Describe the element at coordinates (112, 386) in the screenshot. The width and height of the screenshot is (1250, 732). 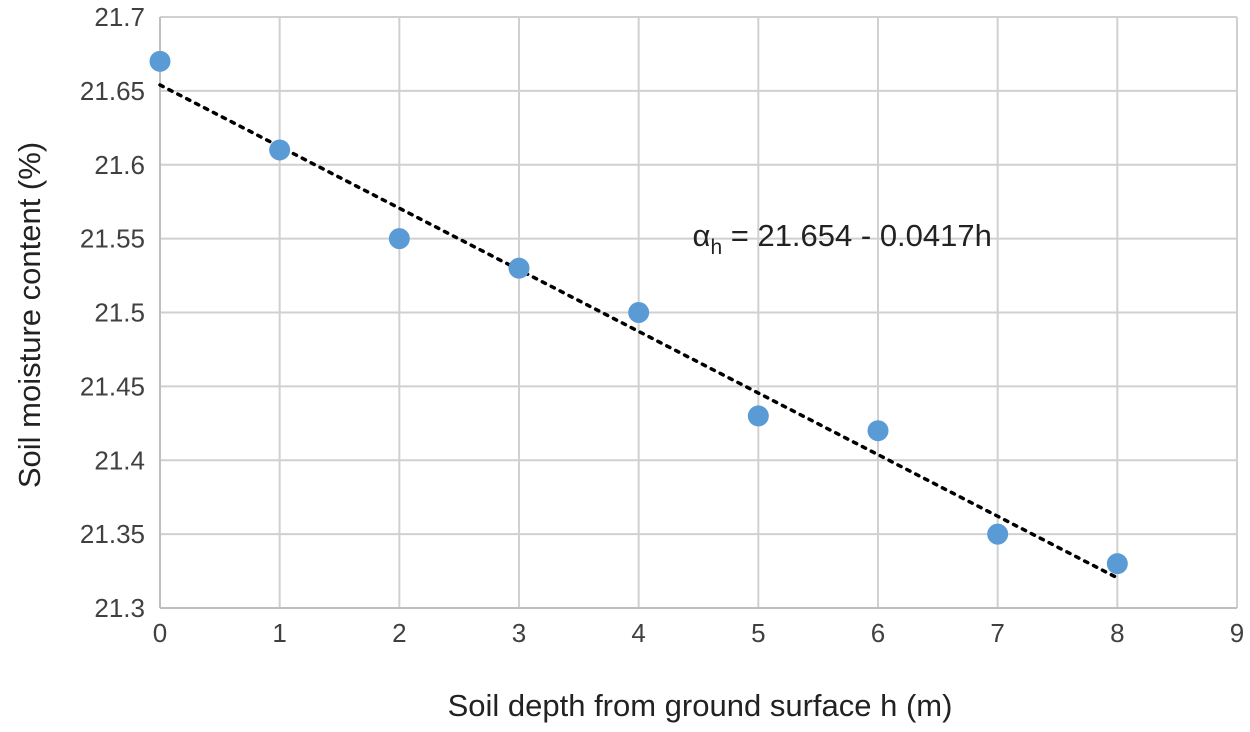
I see `y-tick-label: 21.45` at that location.